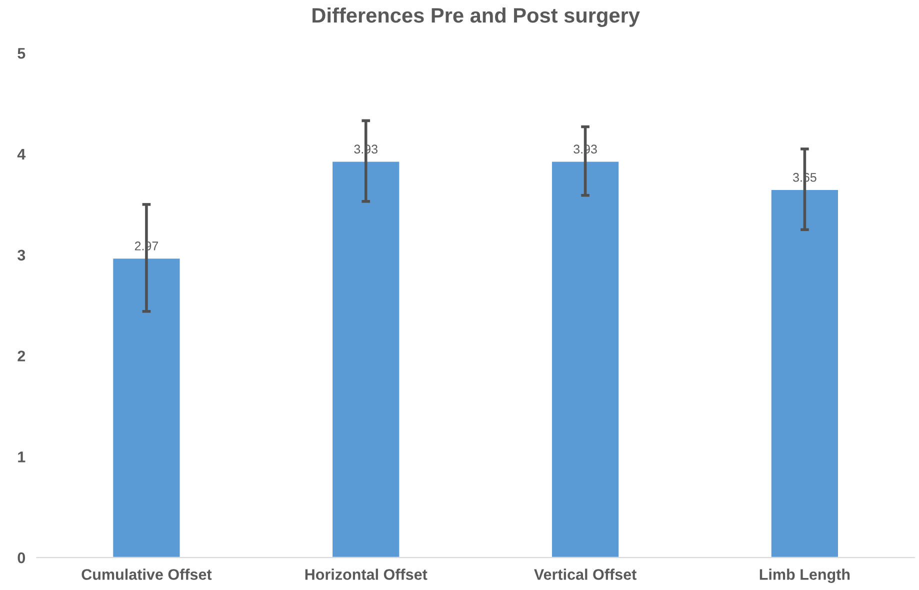  Describe the element at coordinates (805, 575) in the screenshot. I see `x-tick-label: Limb Length` at that location.